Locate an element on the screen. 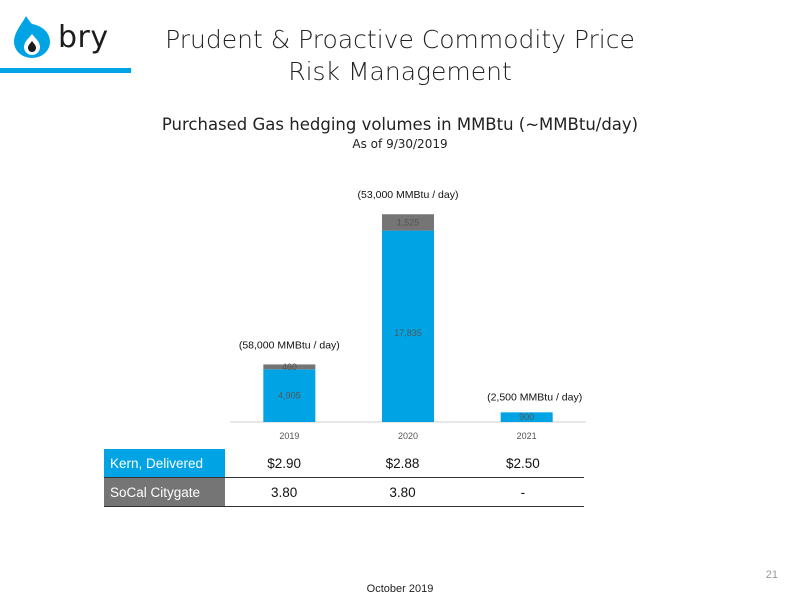 The width and height of the screenshot is (800, 600). volume-annotation: (2,500 MMBtu / day) is located at coordinates (534, 397).